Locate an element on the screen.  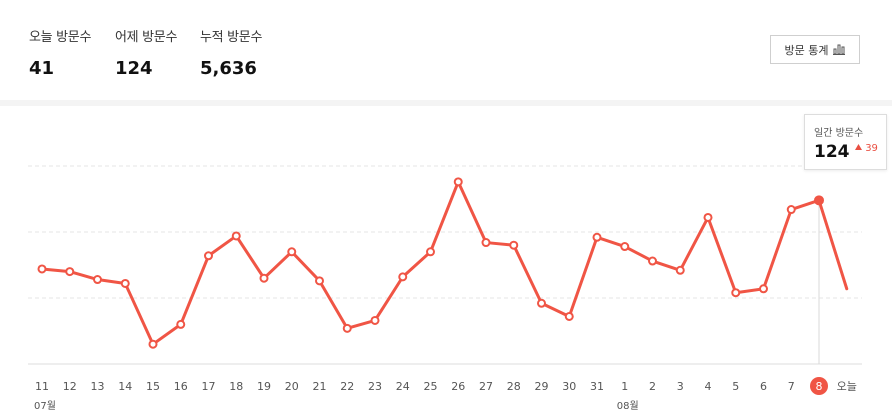
x-tick-label: 16 is located at coordinates (181, 386).